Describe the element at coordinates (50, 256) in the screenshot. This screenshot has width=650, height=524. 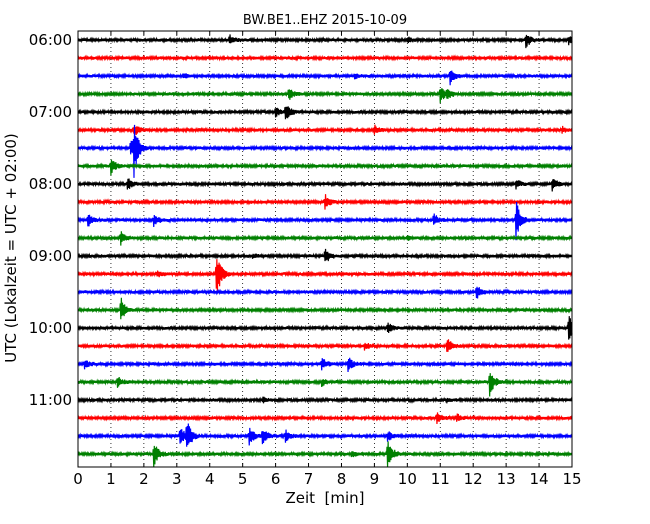
I see `y-tick-label-3: 09:00` at that location.